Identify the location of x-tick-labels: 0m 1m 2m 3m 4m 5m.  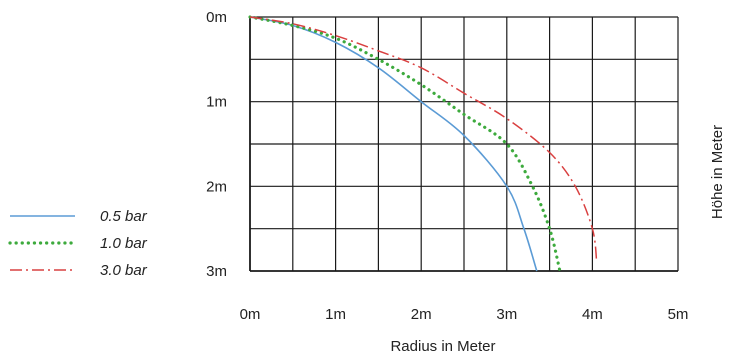
(464, 314).